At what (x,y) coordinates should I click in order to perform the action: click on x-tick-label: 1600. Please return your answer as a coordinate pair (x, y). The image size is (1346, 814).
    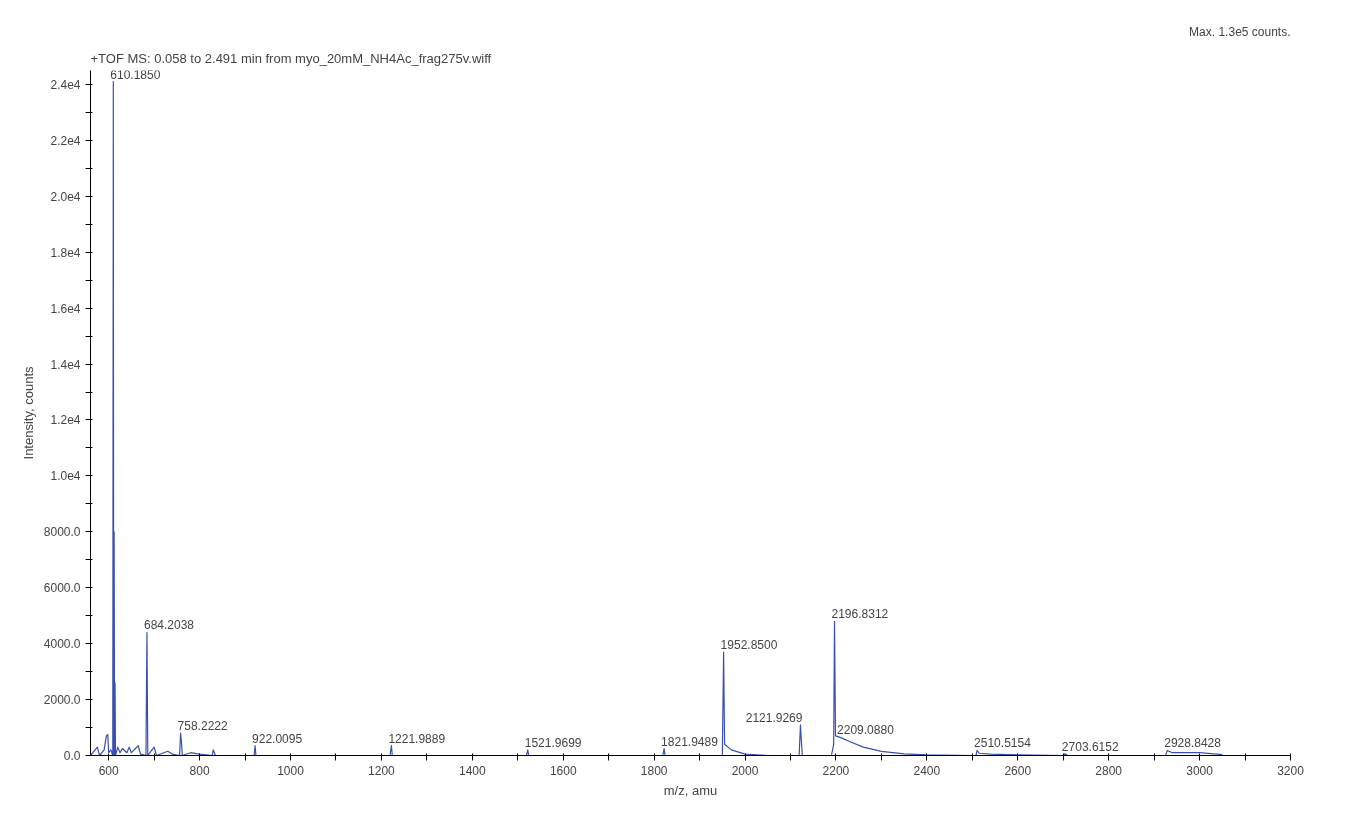
    Looking at the image, I should click on (563, 770).